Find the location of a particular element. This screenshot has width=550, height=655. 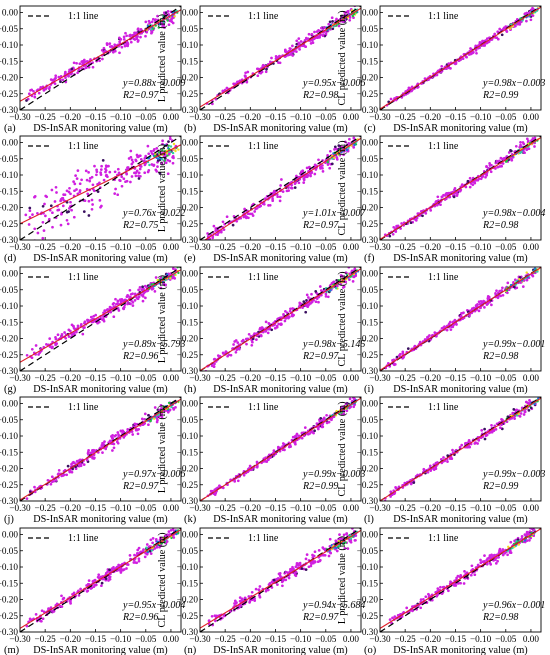

r-squared: R2=0.97 is located at coordinates (140, 95).